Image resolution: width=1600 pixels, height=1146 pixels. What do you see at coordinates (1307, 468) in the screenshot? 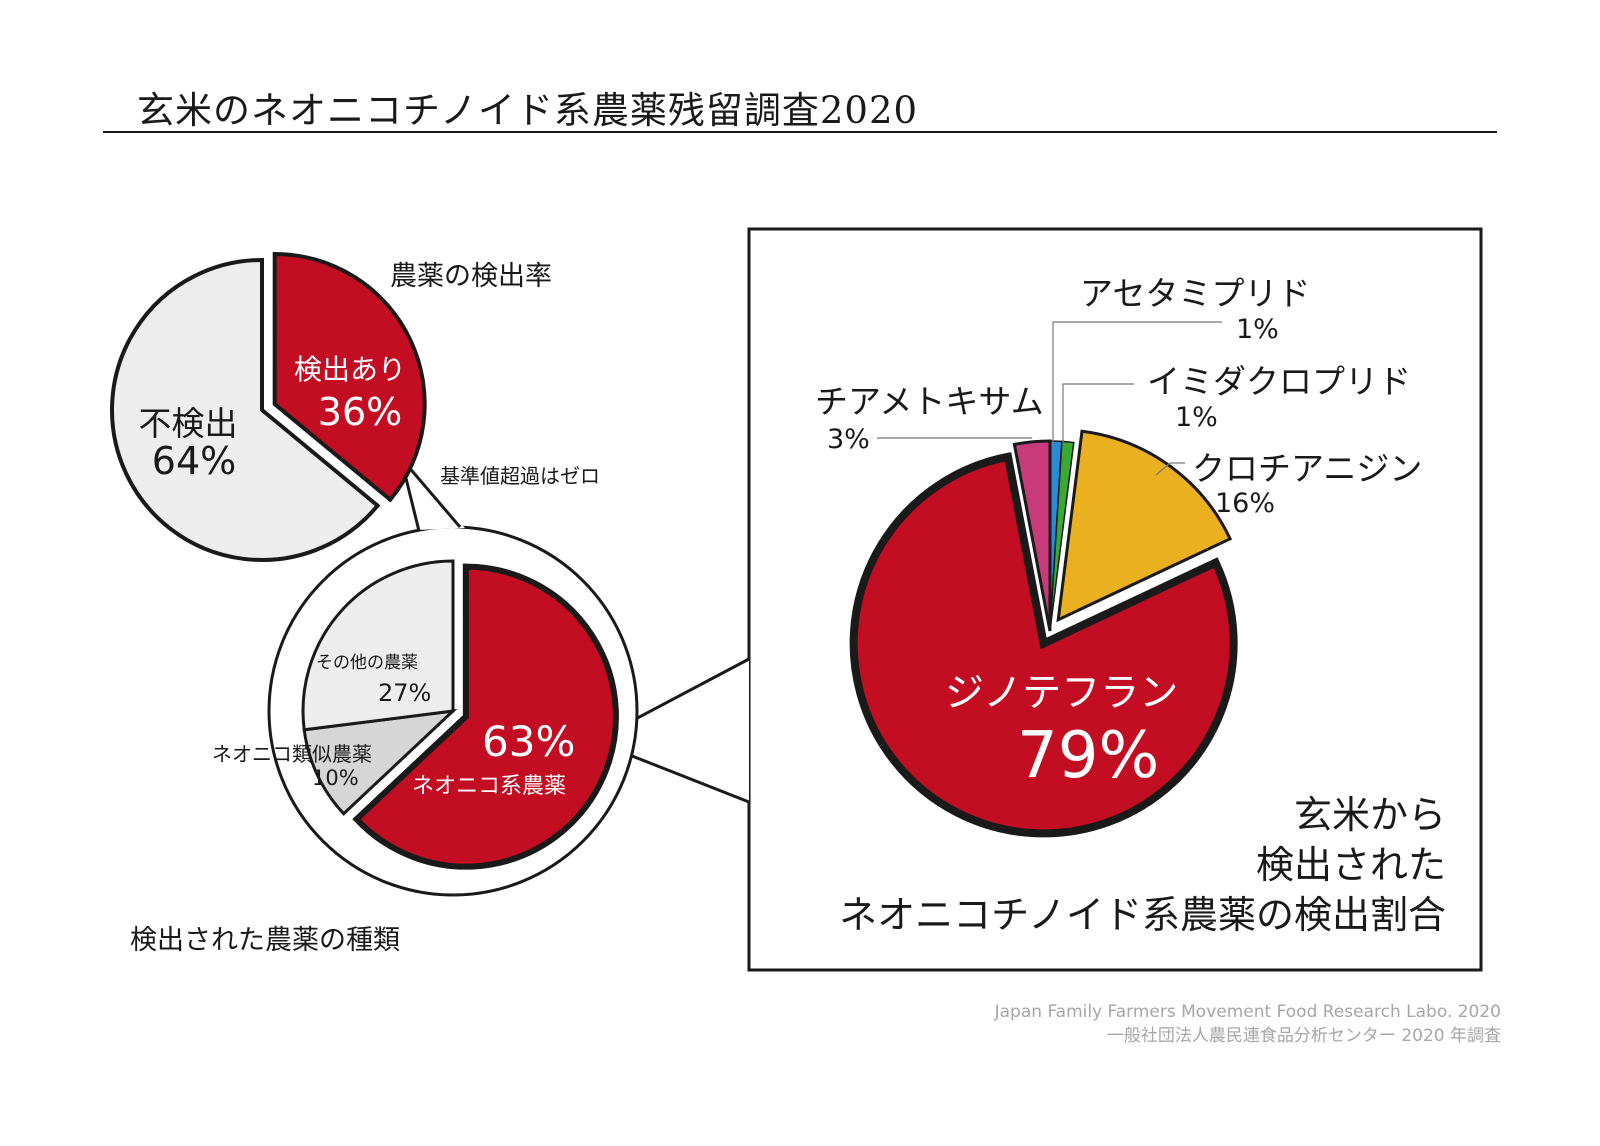
I see `slice-label-clothianidin: クロチアニジン` at bounding box center [1307, 468].